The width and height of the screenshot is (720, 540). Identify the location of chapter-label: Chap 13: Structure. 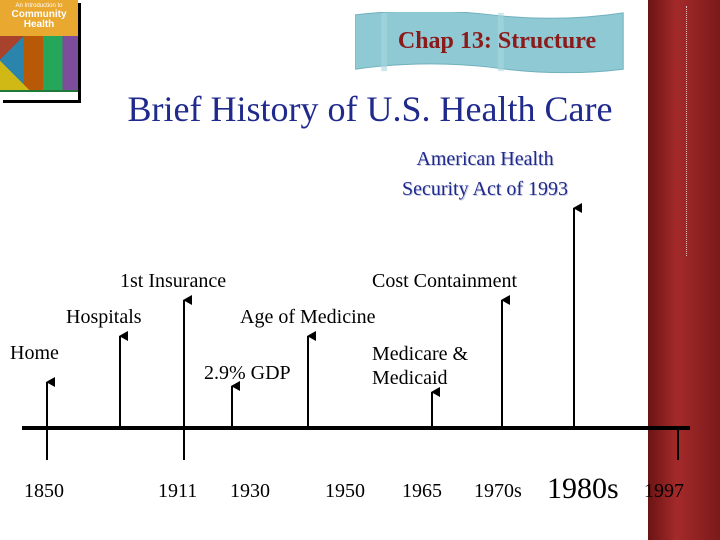
(497, 41).